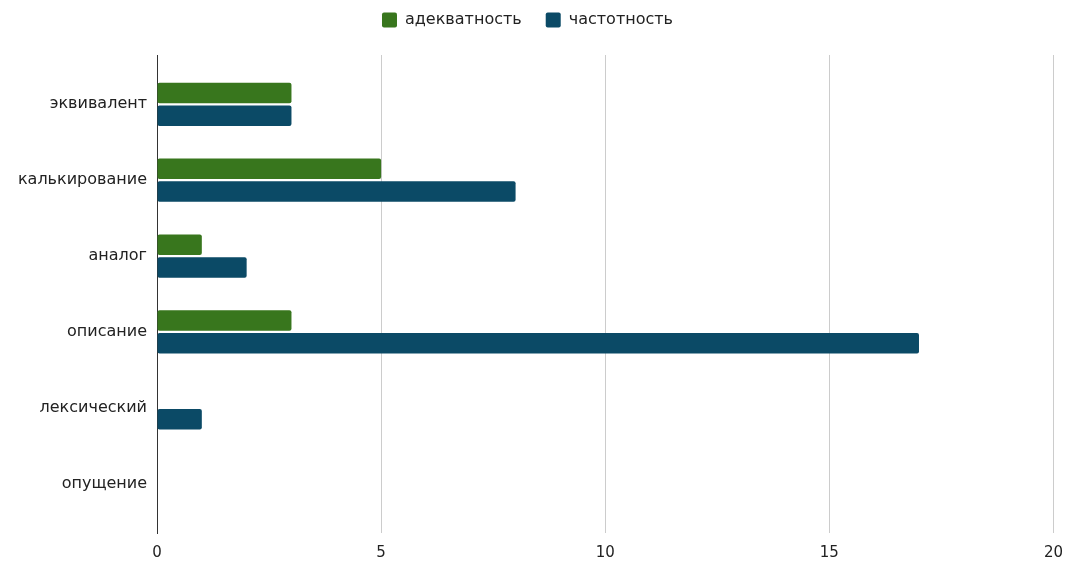 The height and width of the screenshot is (563, 1074). I want to click on legend-label: адекватность, so click(463, 19).